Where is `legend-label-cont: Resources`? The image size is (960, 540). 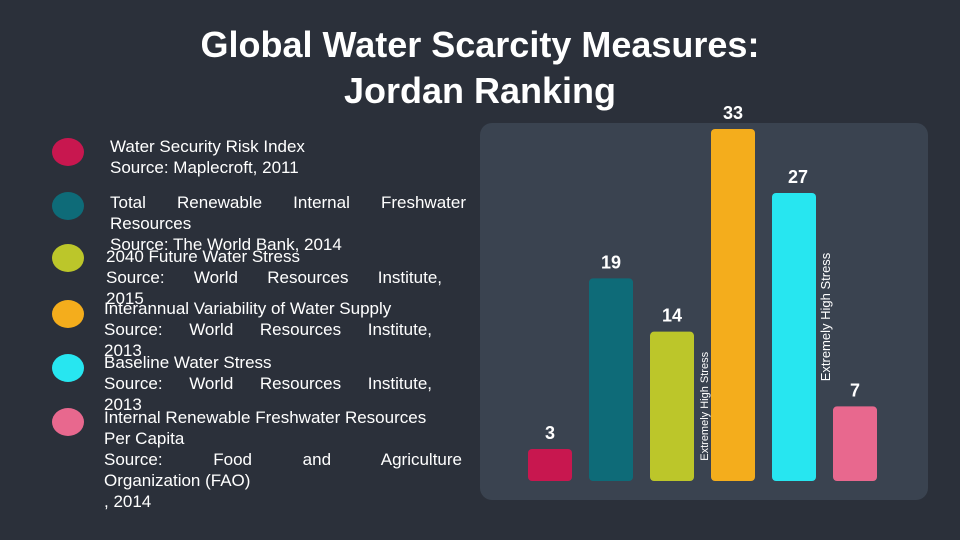 legend-label-cont: Resources is located at coordinates (151, 223).